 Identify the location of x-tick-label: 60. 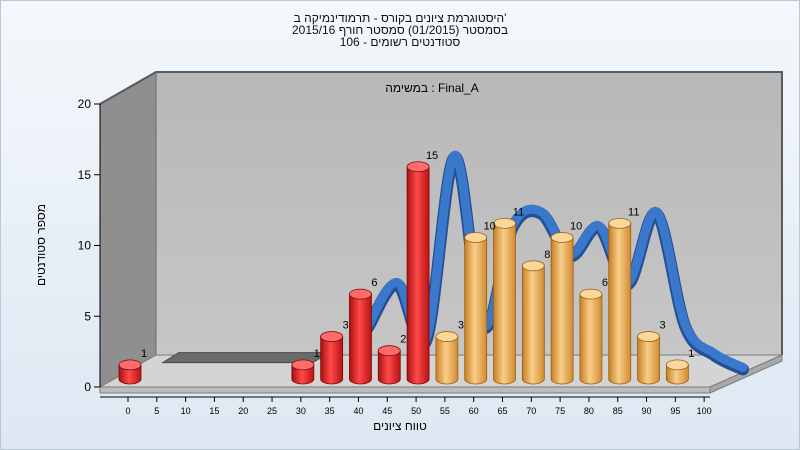
(474, 411).